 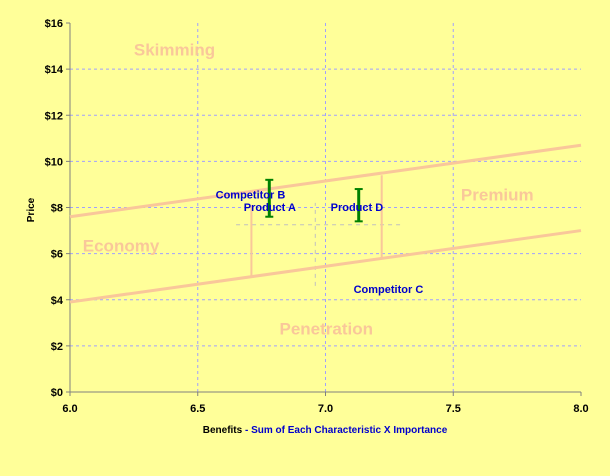 What do you see at coordinates (54, 70) in the screenshot?
I see `y-tick-label: $14` at bounding box center [54, 70].